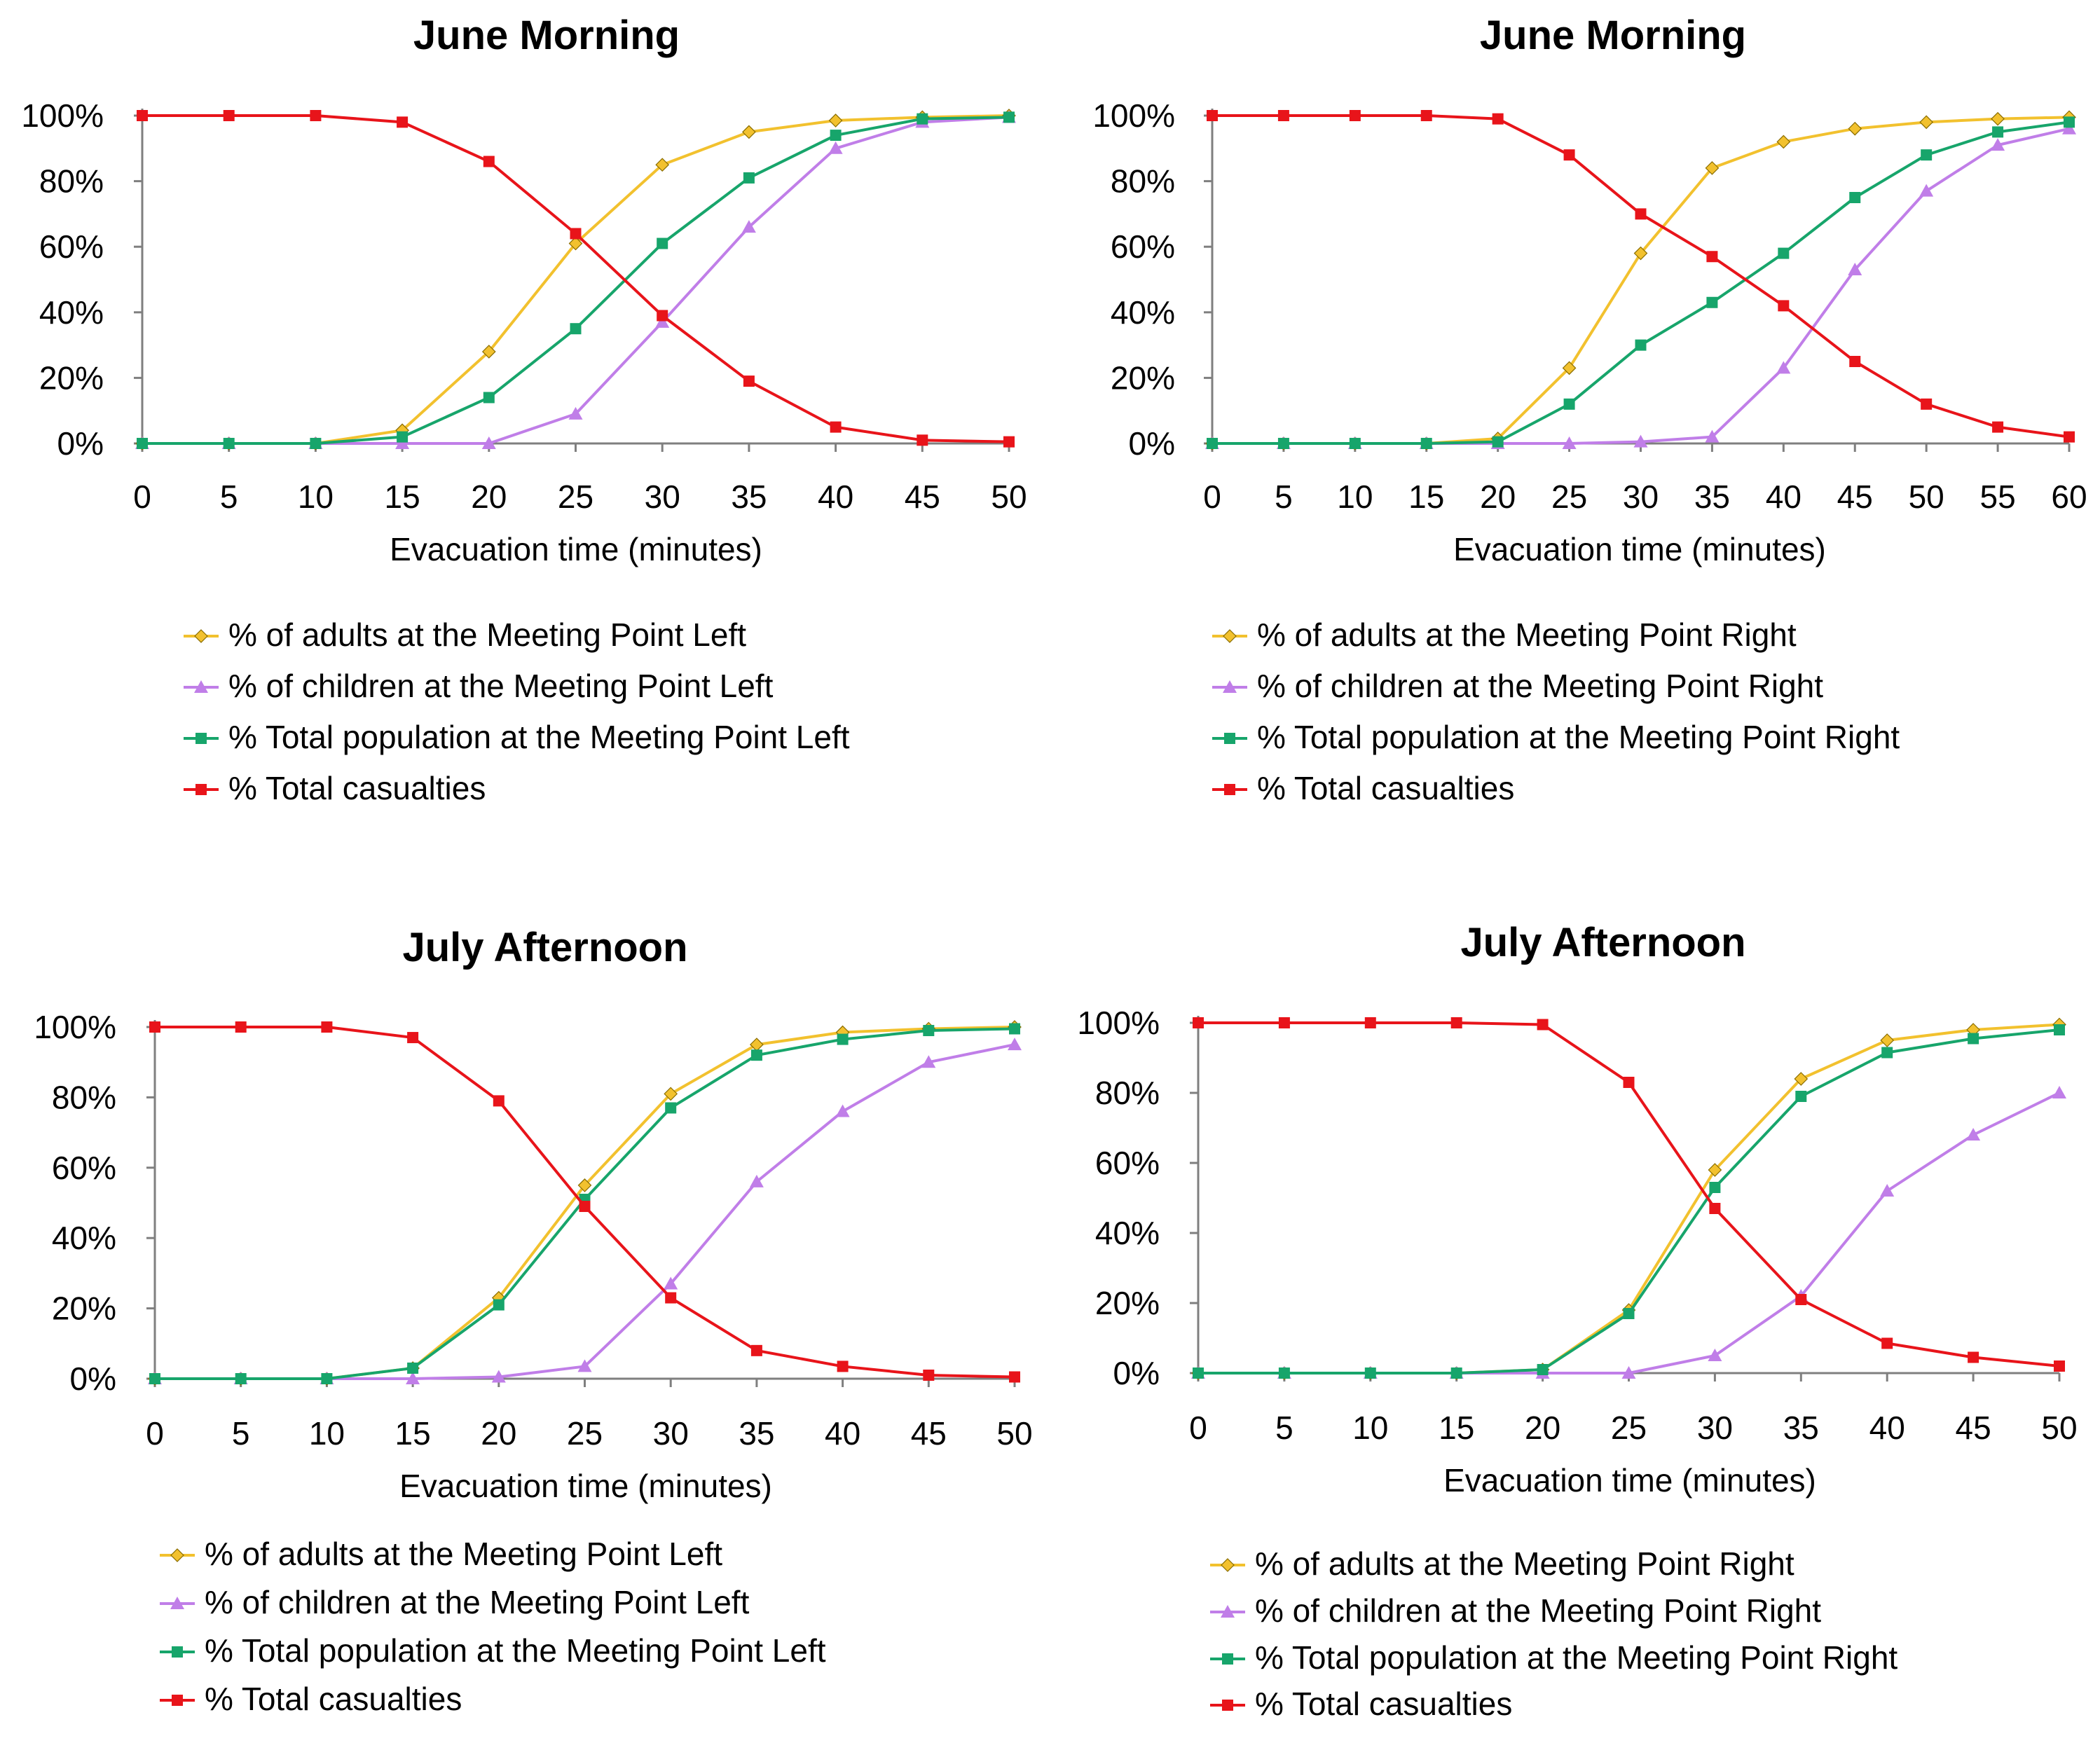  I want to click on chart-title: July Afternoon, so click(544, 947).